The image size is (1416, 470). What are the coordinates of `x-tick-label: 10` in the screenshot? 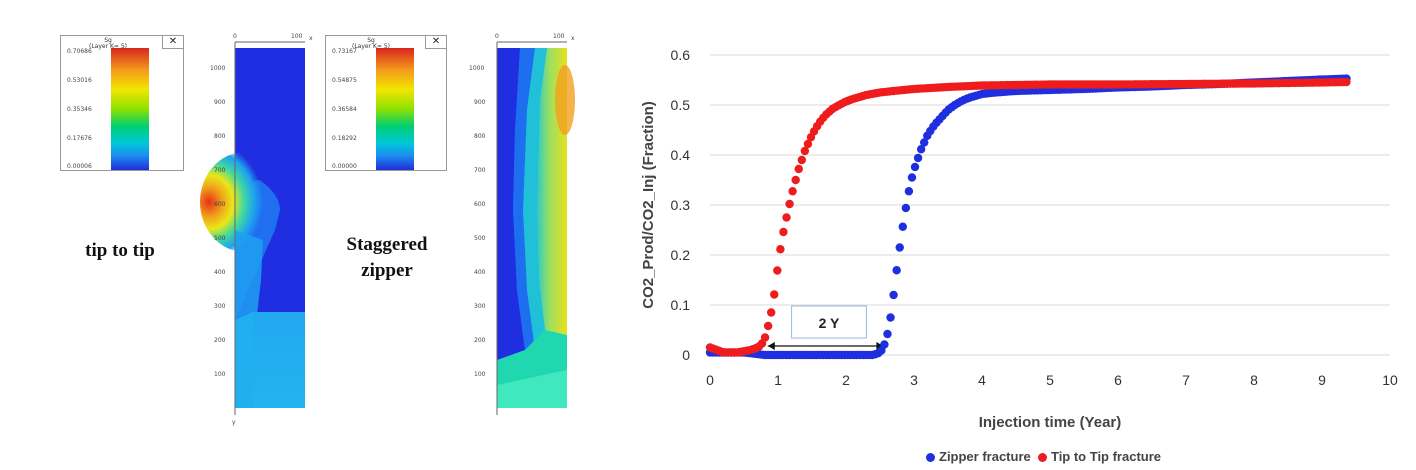 It's located at (1390, 380).